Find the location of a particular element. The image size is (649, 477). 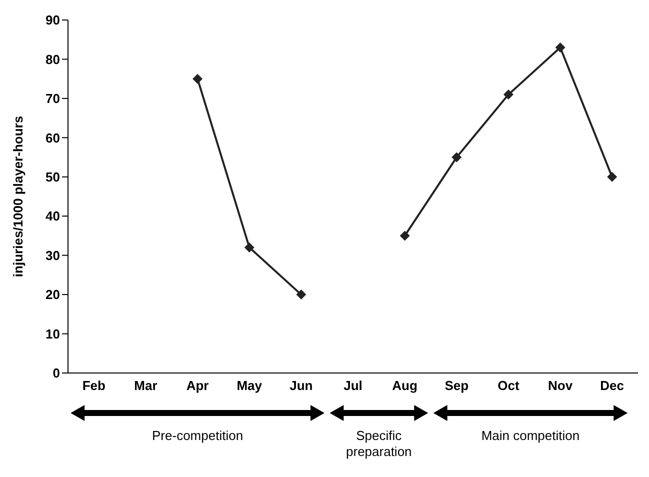

y-tick-label: 30 is located at coordinates (53, 255).